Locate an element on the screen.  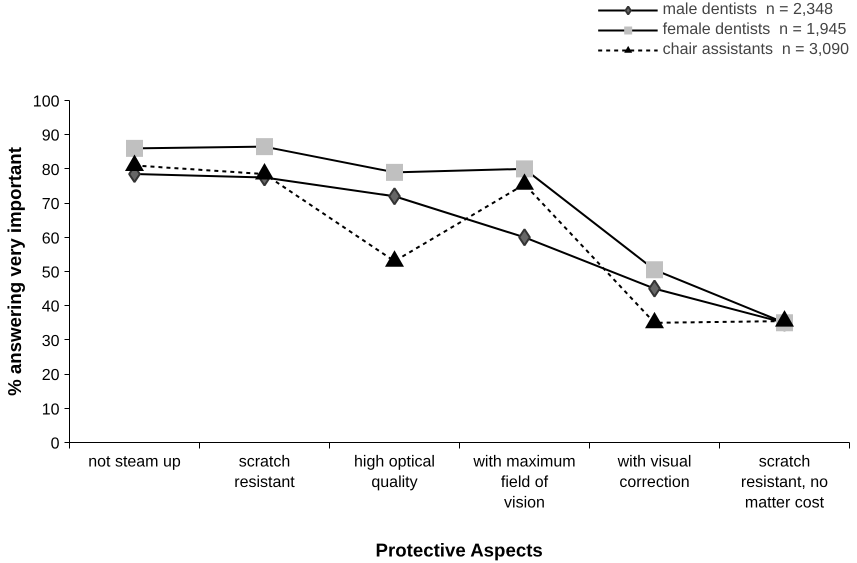
y-tick-label: 90 is located at coordinates (51, 136).